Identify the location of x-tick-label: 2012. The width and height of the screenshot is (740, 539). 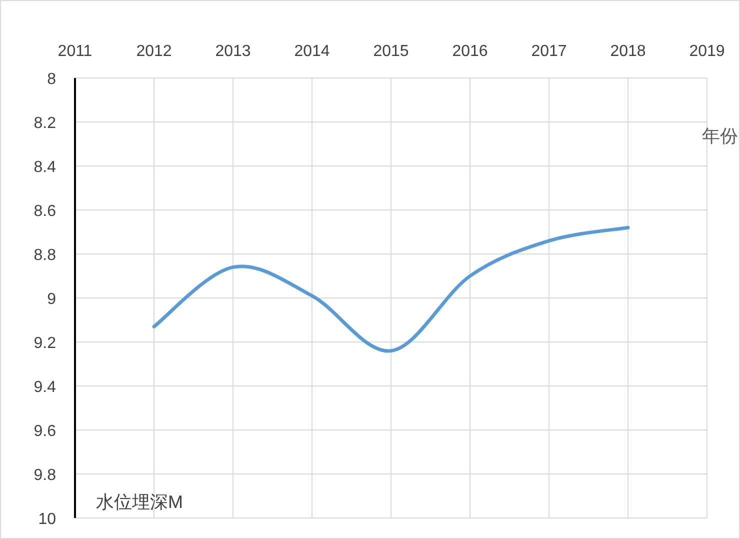
(154, 51).